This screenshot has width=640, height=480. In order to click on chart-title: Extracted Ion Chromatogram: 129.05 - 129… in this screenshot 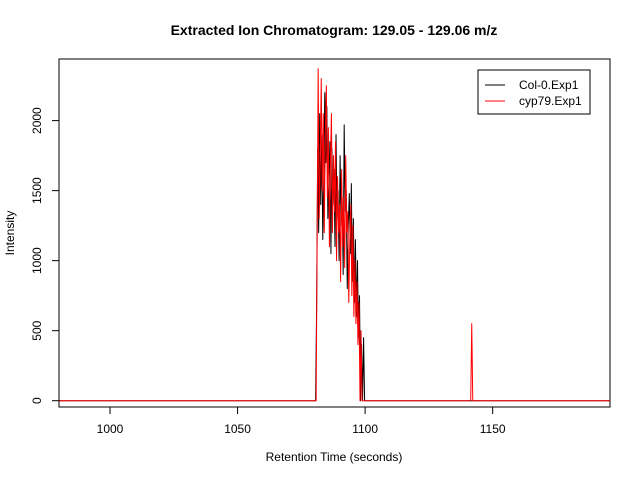, I will do `click(334, 30)`.